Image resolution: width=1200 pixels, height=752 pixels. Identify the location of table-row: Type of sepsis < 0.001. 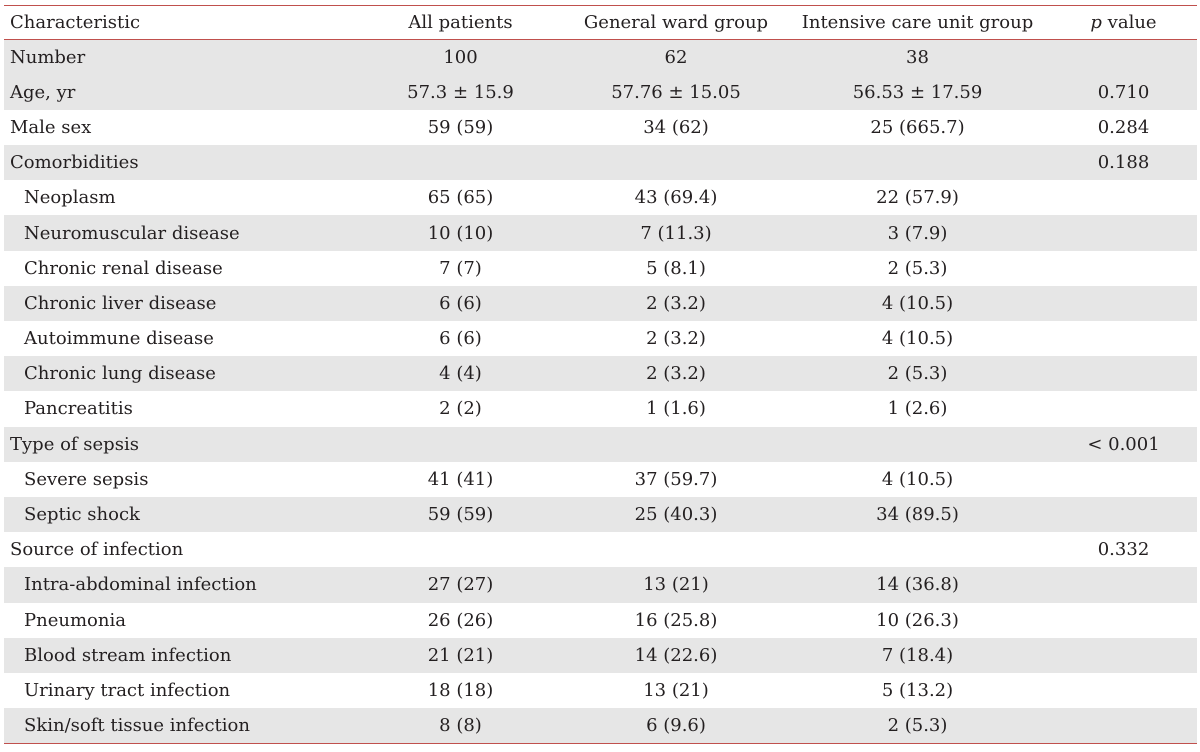
(600, 444).